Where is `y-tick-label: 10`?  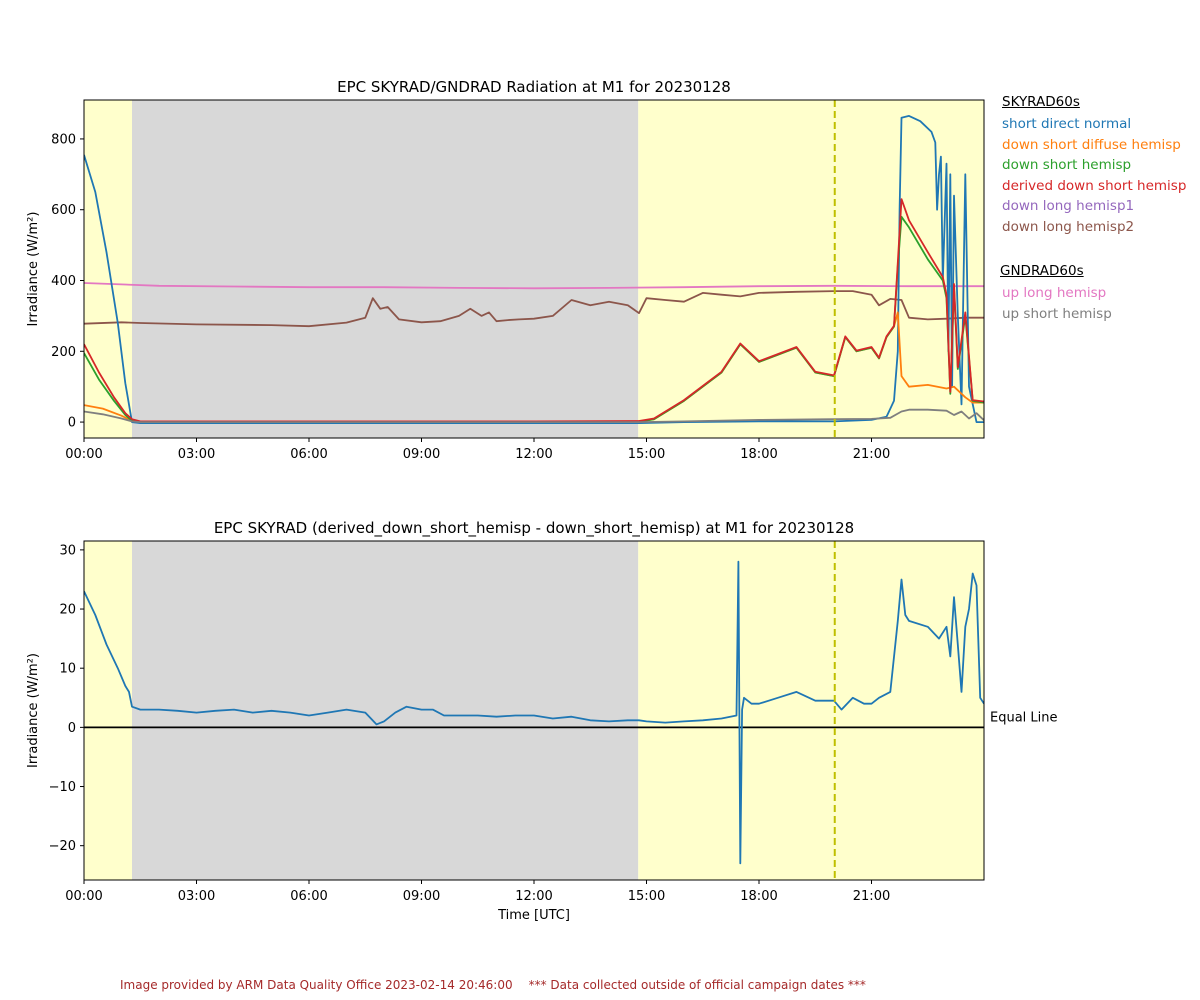 y-tick-label: 10 is located at coordinates (67, 669).